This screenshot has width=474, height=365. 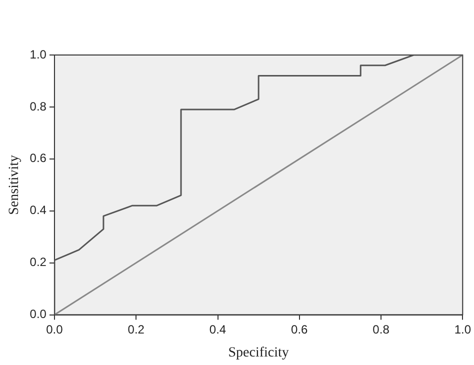 What do you see at coordinates (381, 329) in the screenshot?
I see `x-tick-label: 0.8` at bounding box center [381, 329].